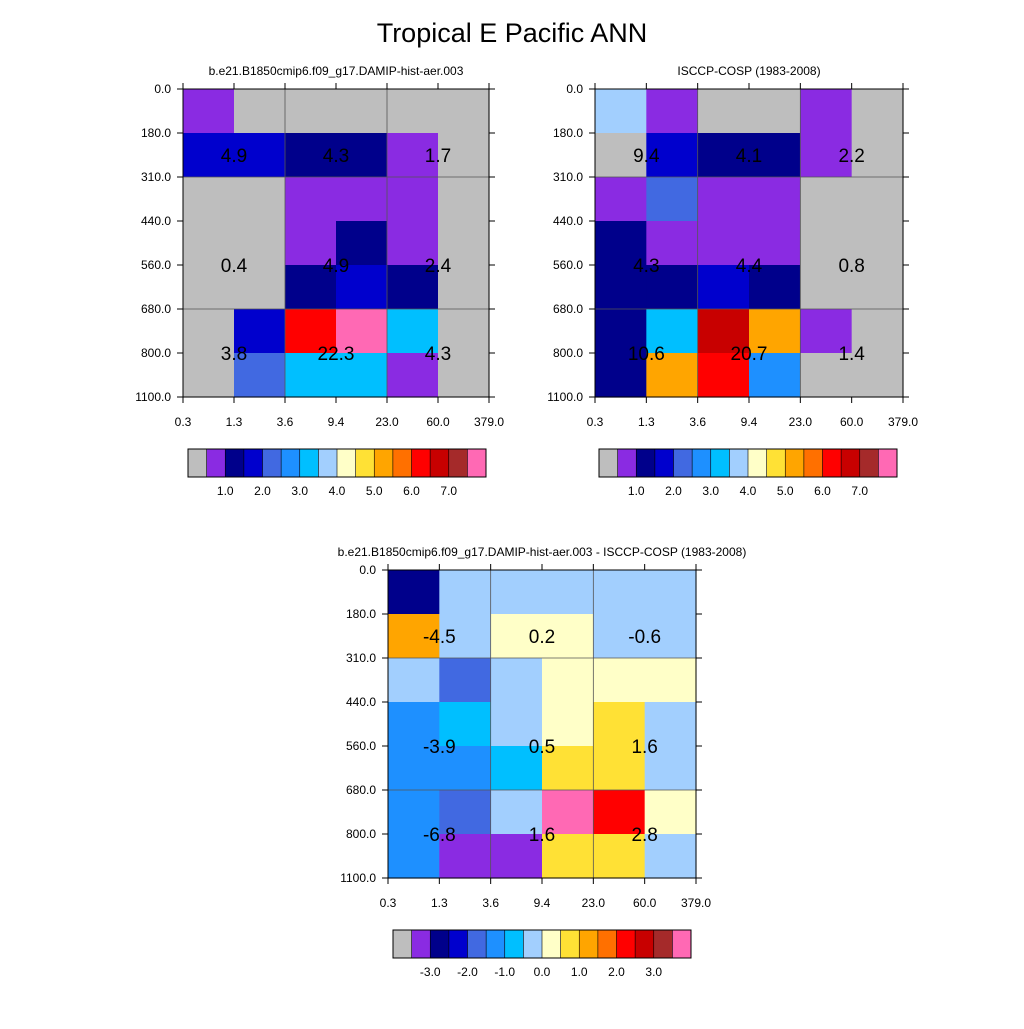 Image resolution: width=1024 pixels, height=1029 pixels. Describe the element at coordinates (749, 422) in the screenshot. I see `x-tick-label: 9.4` at that location.